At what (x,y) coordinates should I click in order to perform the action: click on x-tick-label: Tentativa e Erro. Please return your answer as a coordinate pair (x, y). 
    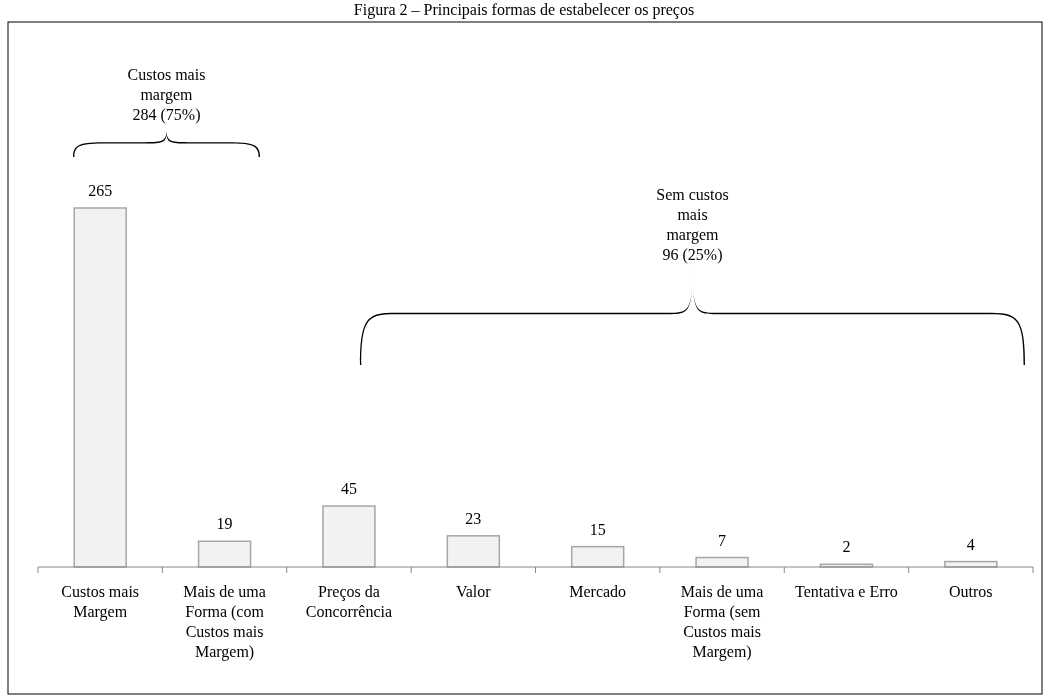
    Looking at the image, I should click on (846, 591).